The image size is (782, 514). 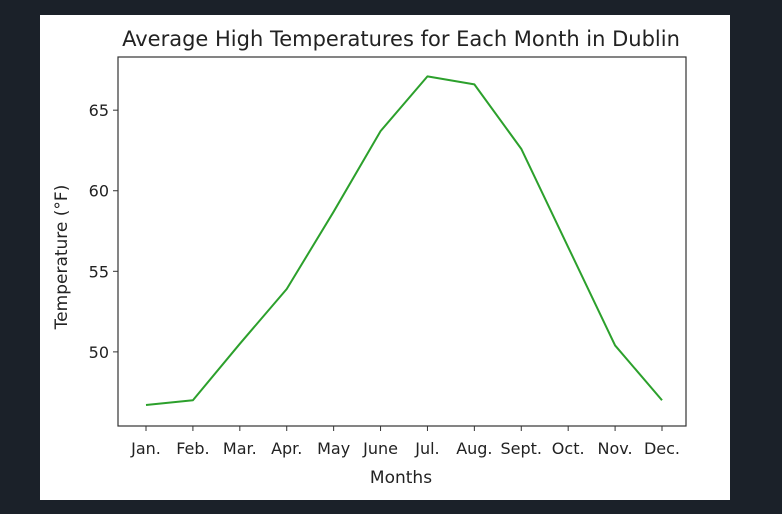 What do you see at coordinates (99, 110) in the screenshot?
I see `y-tick-label: 65` at bounding box center [99, 110].